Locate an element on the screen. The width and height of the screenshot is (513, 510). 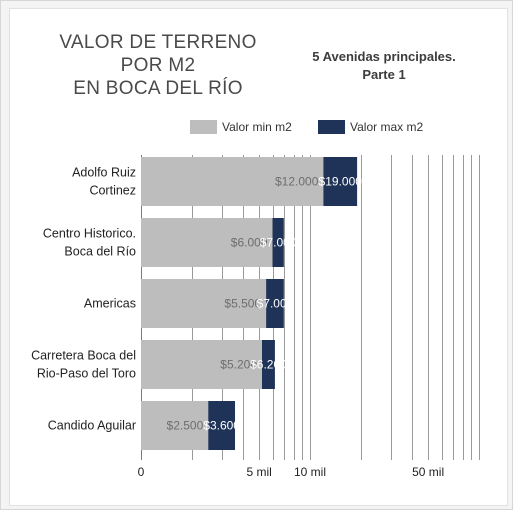
x-tick-label: 5 mil is located at coordinates (258, 472).